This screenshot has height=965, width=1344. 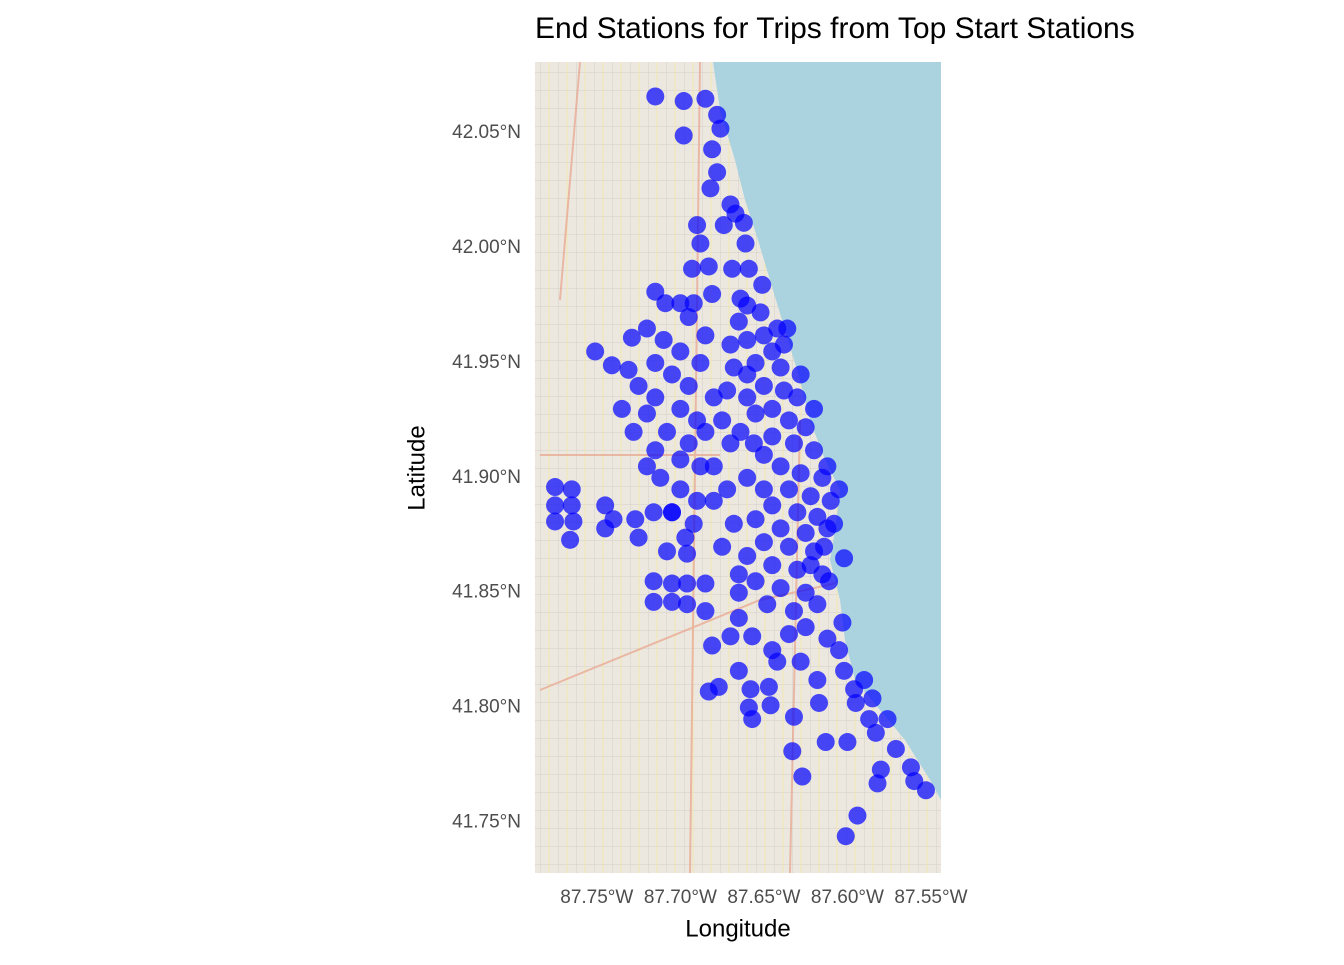 I want to click on x-axis-label: Longitude, so click(x=737, y=928).